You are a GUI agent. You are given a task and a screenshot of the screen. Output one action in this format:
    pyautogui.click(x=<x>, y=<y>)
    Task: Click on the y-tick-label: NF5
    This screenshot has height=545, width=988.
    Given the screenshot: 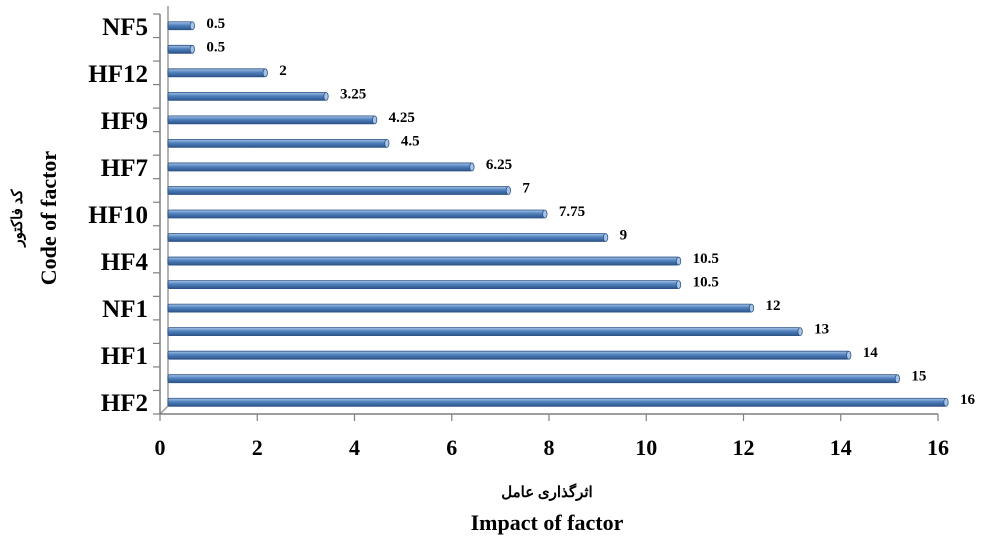 What is the action you would take?
    pyautogui.click(x=125, y=27)
    